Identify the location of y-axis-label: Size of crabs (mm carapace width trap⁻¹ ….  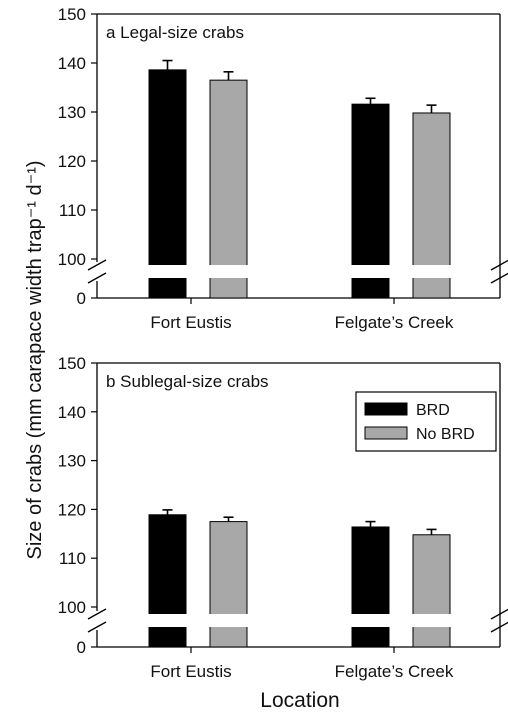
(35, 359).